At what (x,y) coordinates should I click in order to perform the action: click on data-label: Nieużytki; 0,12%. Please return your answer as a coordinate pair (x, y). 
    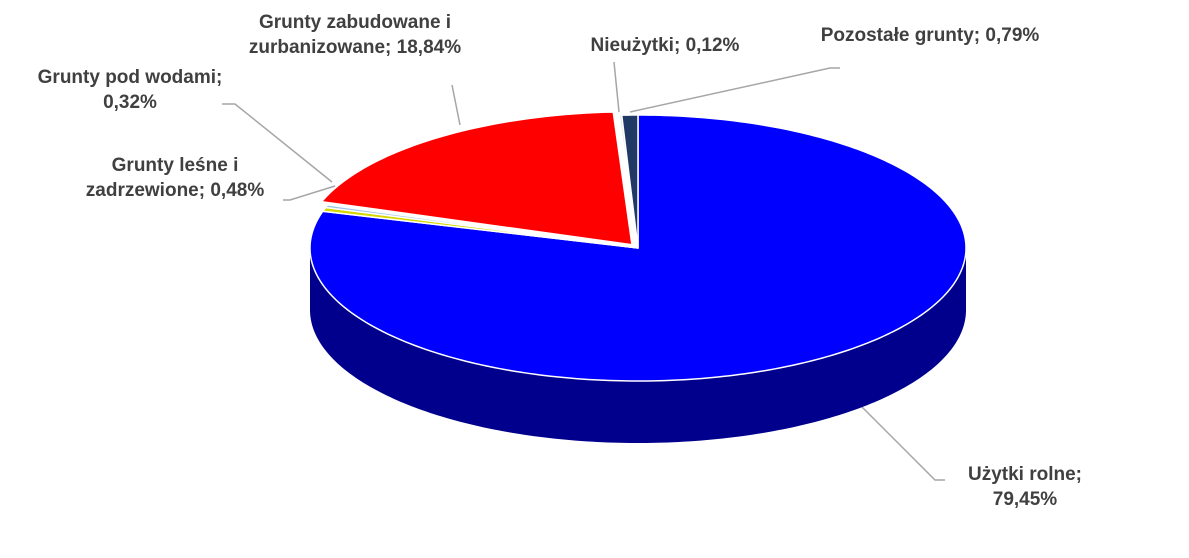
    Looking at the image, I should click on (665, 45).